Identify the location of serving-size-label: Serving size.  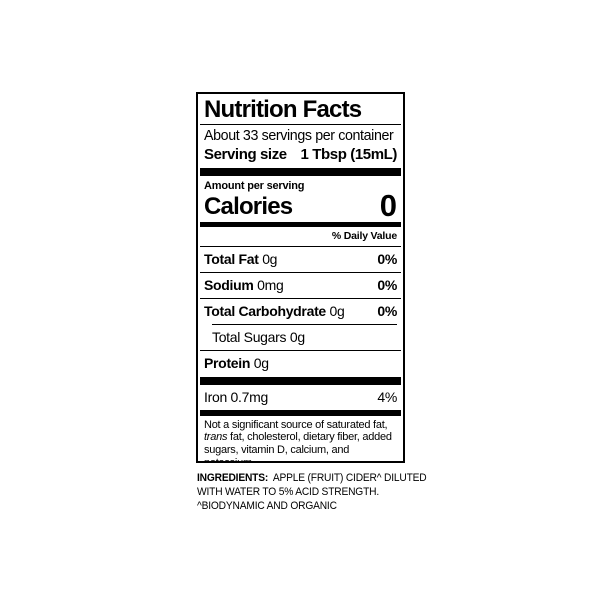
(245, 154).